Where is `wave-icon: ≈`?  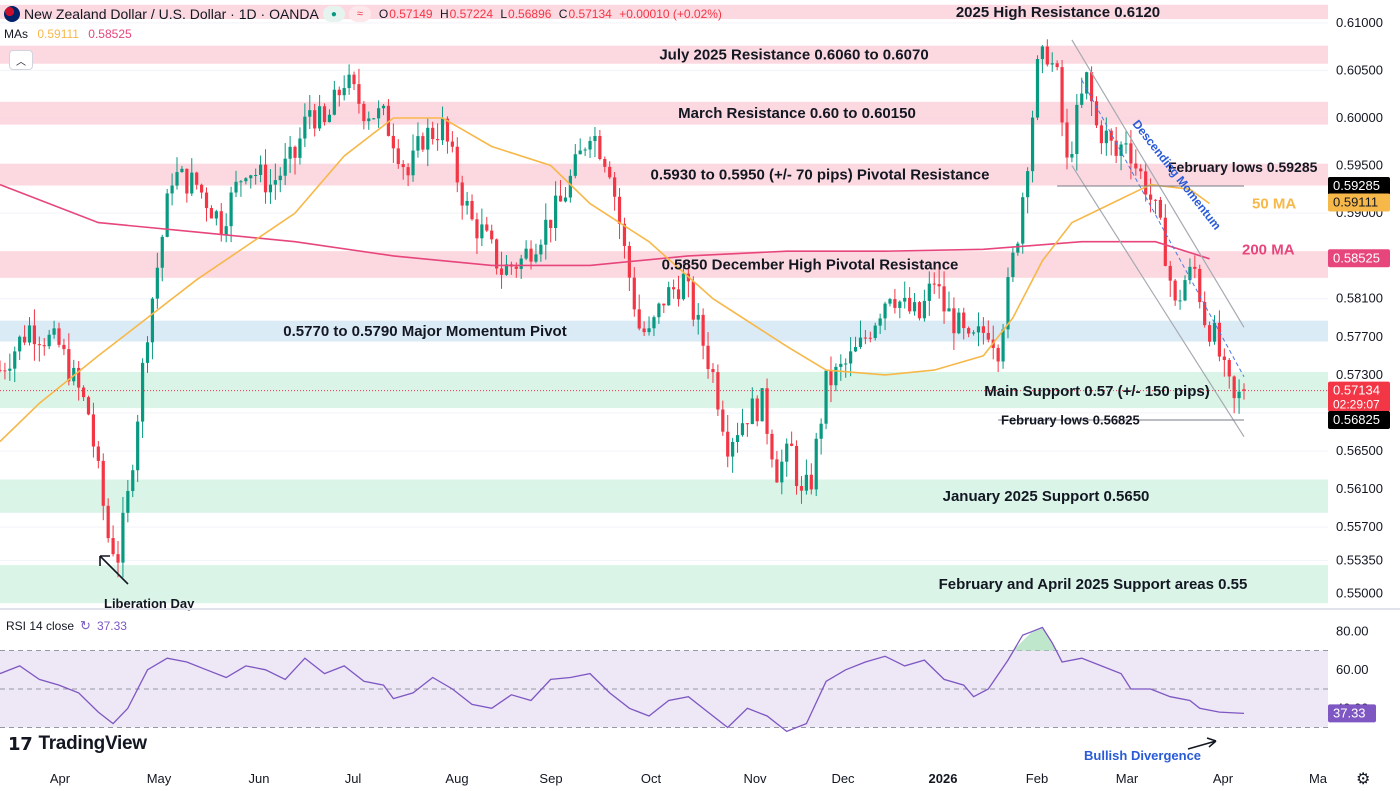
wave-icon: ≈ is located at coordinates (359, 14).